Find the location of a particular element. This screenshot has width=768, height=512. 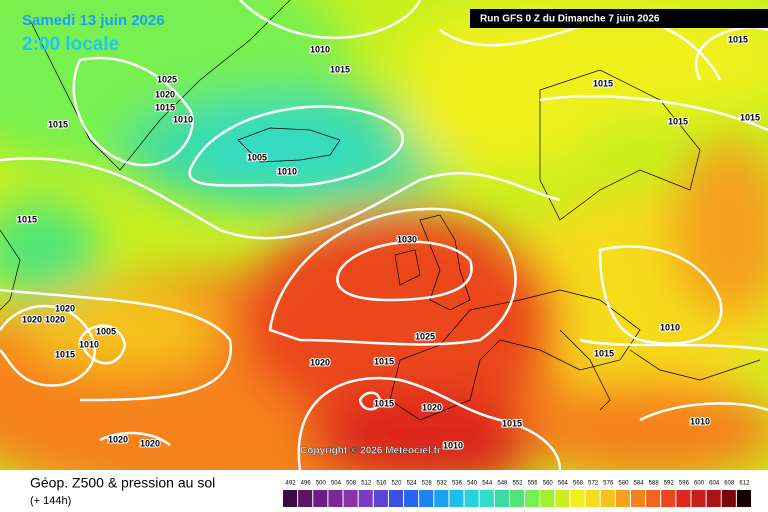

legend-label: 608 is located at coordinates (729, 484).